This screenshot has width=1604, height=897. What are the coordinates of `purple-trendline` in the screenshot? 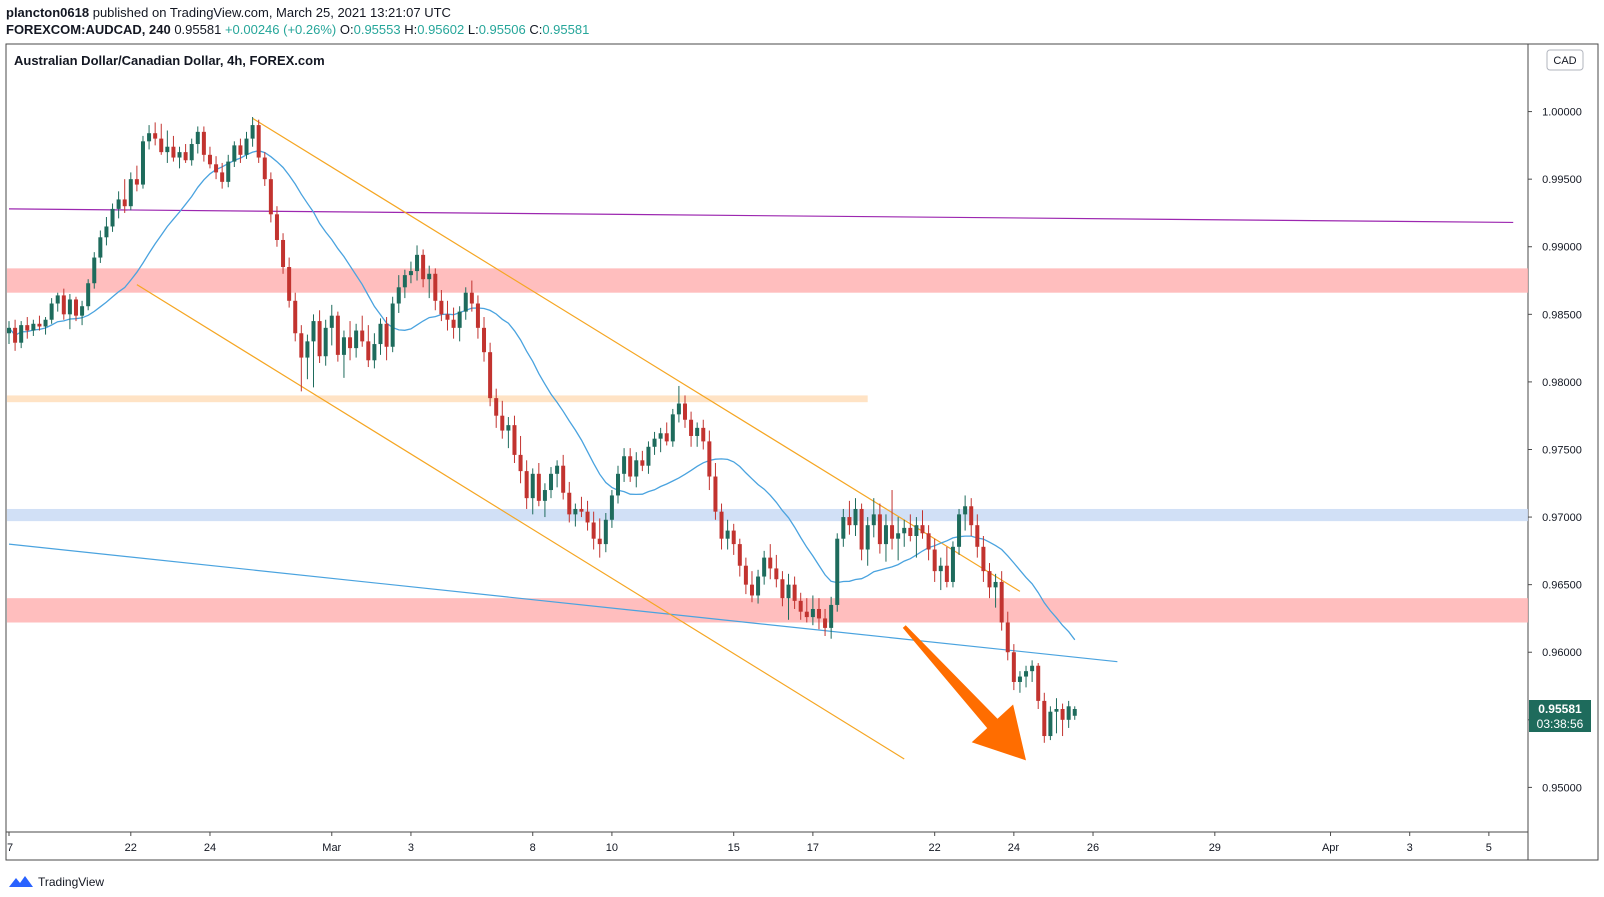 It's located at (761, 216).